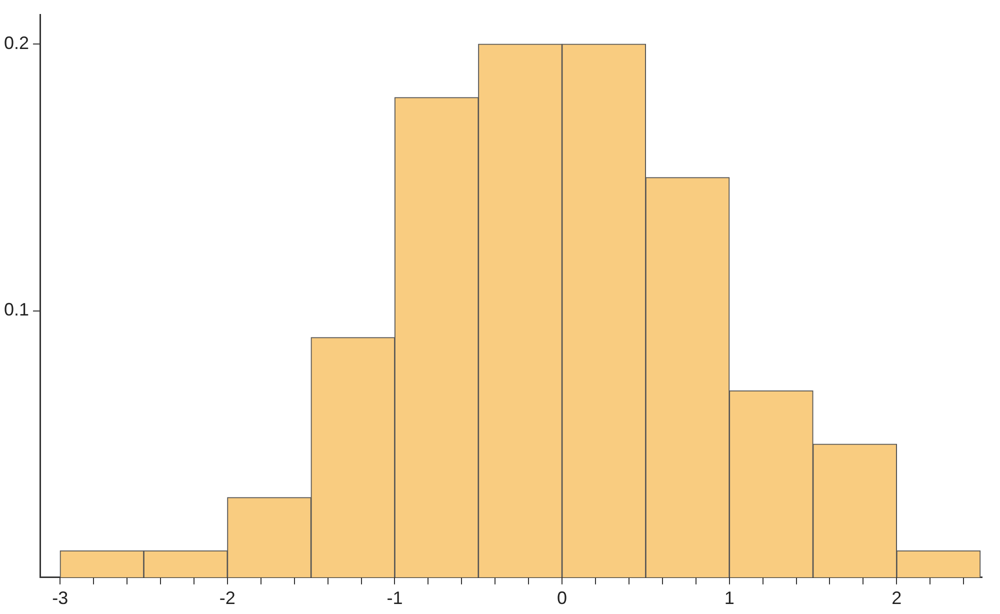 Image resolution: width=1000 pixels, height=614 pixels. Describe the element at coordinates (394, 598) in the screenshot. I see `x-tick-label: -1` at that location.